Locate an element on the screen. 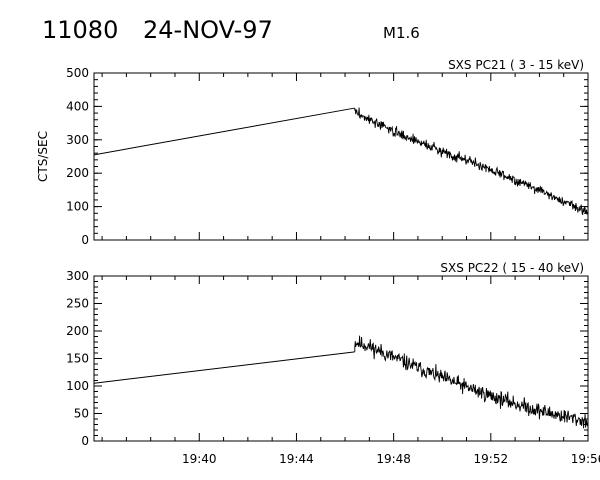 The height and width of the screenshot is (480, 600). panel2-ytick-label: 200 is located at coordinates (77, 331).